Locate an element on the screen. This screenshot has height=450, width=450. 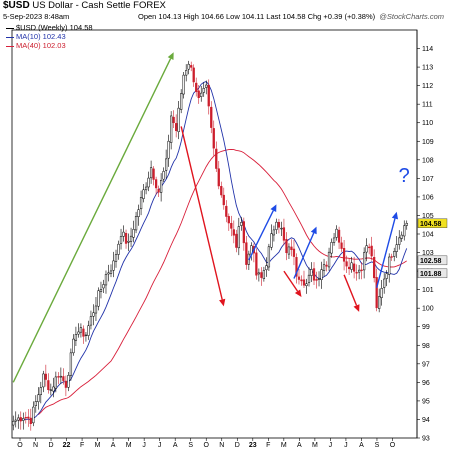
y-tick-label: 93 is located at coordinates (426, 439).